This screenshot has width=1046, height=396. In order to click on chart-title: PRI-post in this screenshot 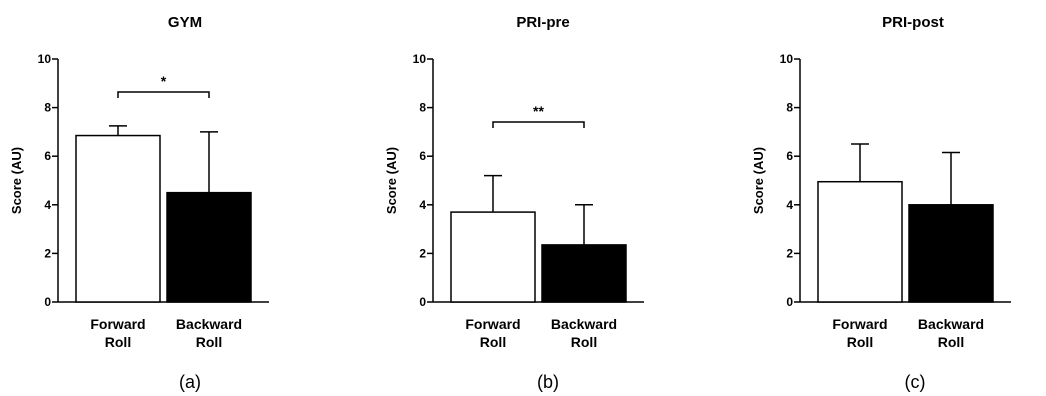, I will do `click(913, 22)`.